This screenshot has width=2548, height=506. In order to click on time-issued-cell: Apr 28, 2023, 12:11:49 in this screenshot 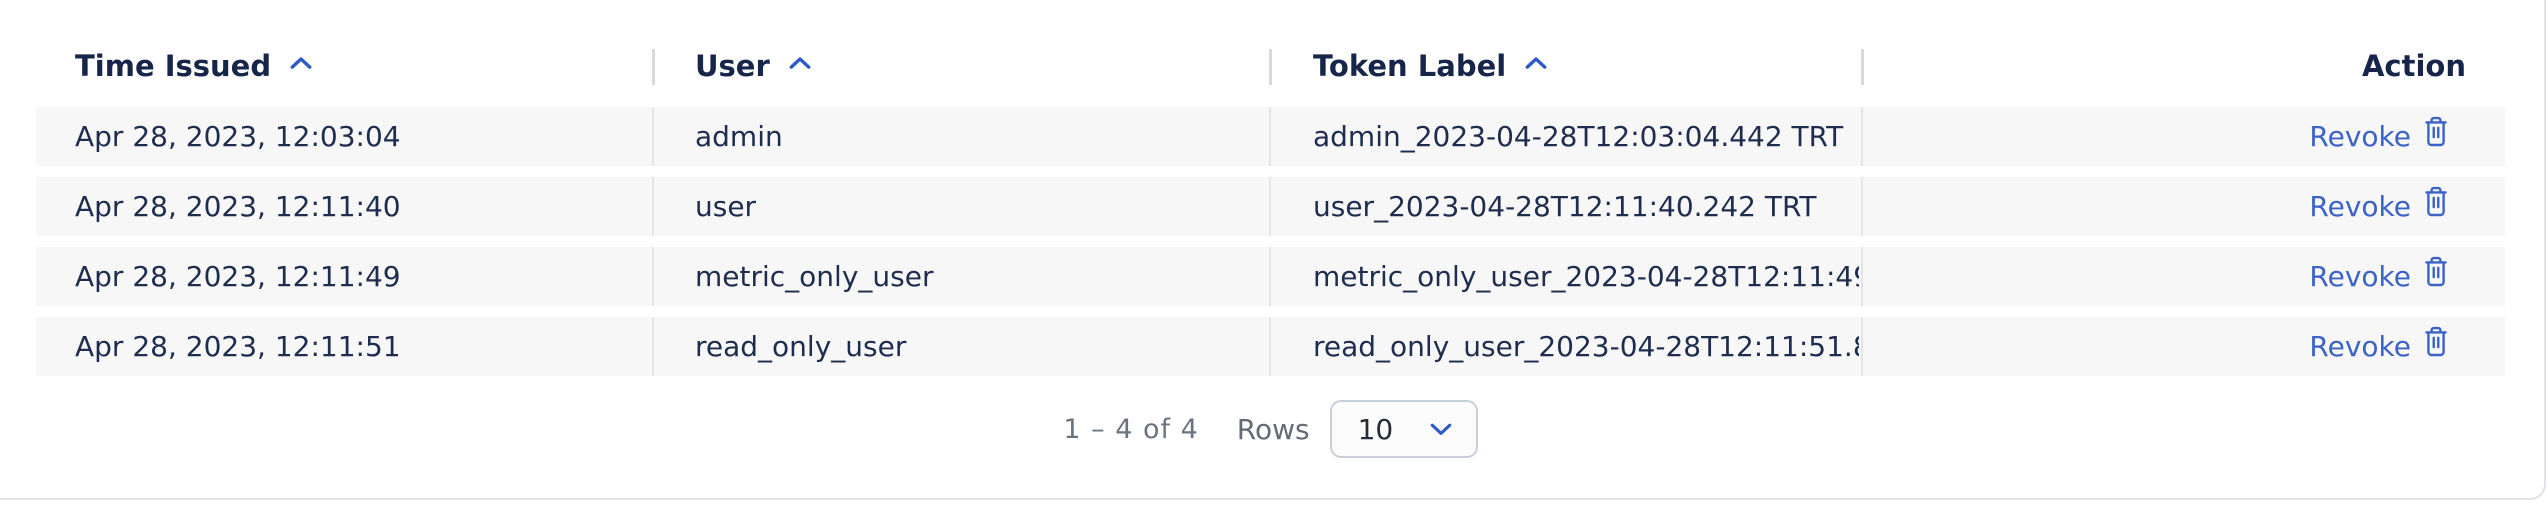, I will do `click(238, 276)`.